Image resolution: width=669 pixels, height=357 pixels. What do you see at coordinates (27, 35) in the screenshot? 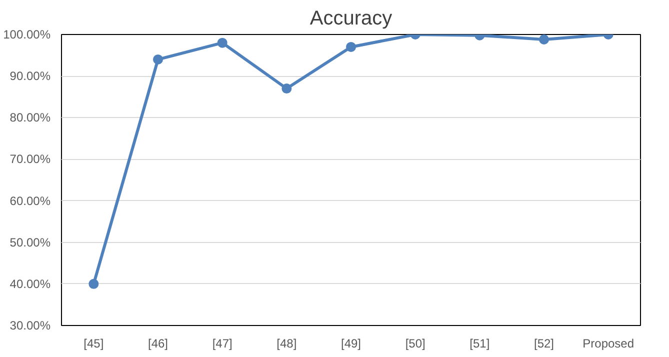
I see `y-tick-label: 100.00%` at bounding box center [27, 35].